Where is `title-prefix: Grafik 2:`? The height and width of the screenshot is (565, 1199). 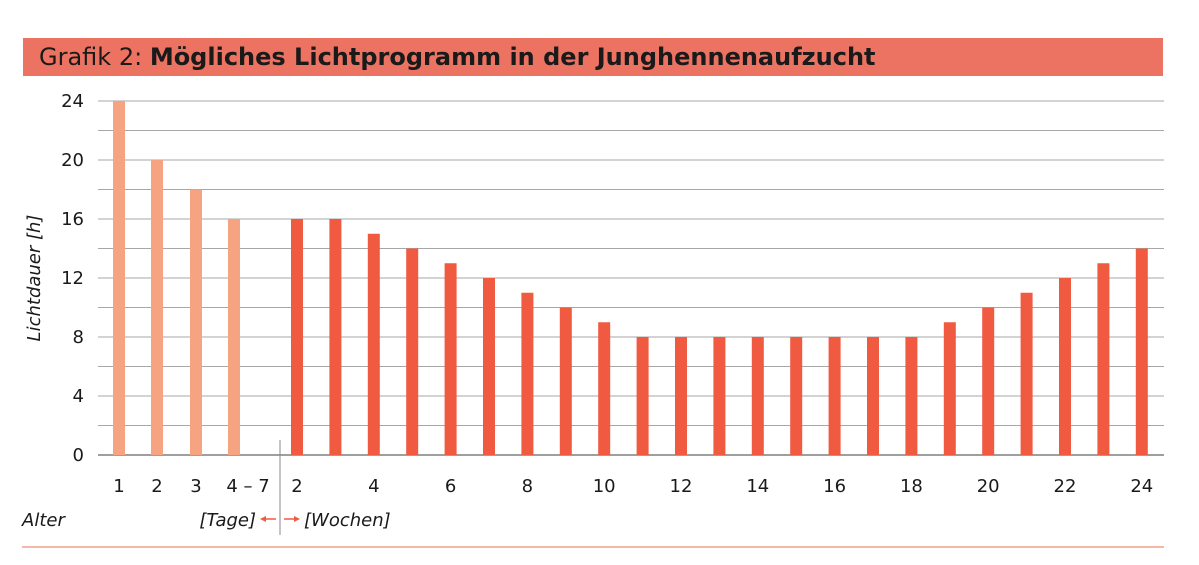 title-prefix: Grafik 2: is located at coordinates (91, 57).